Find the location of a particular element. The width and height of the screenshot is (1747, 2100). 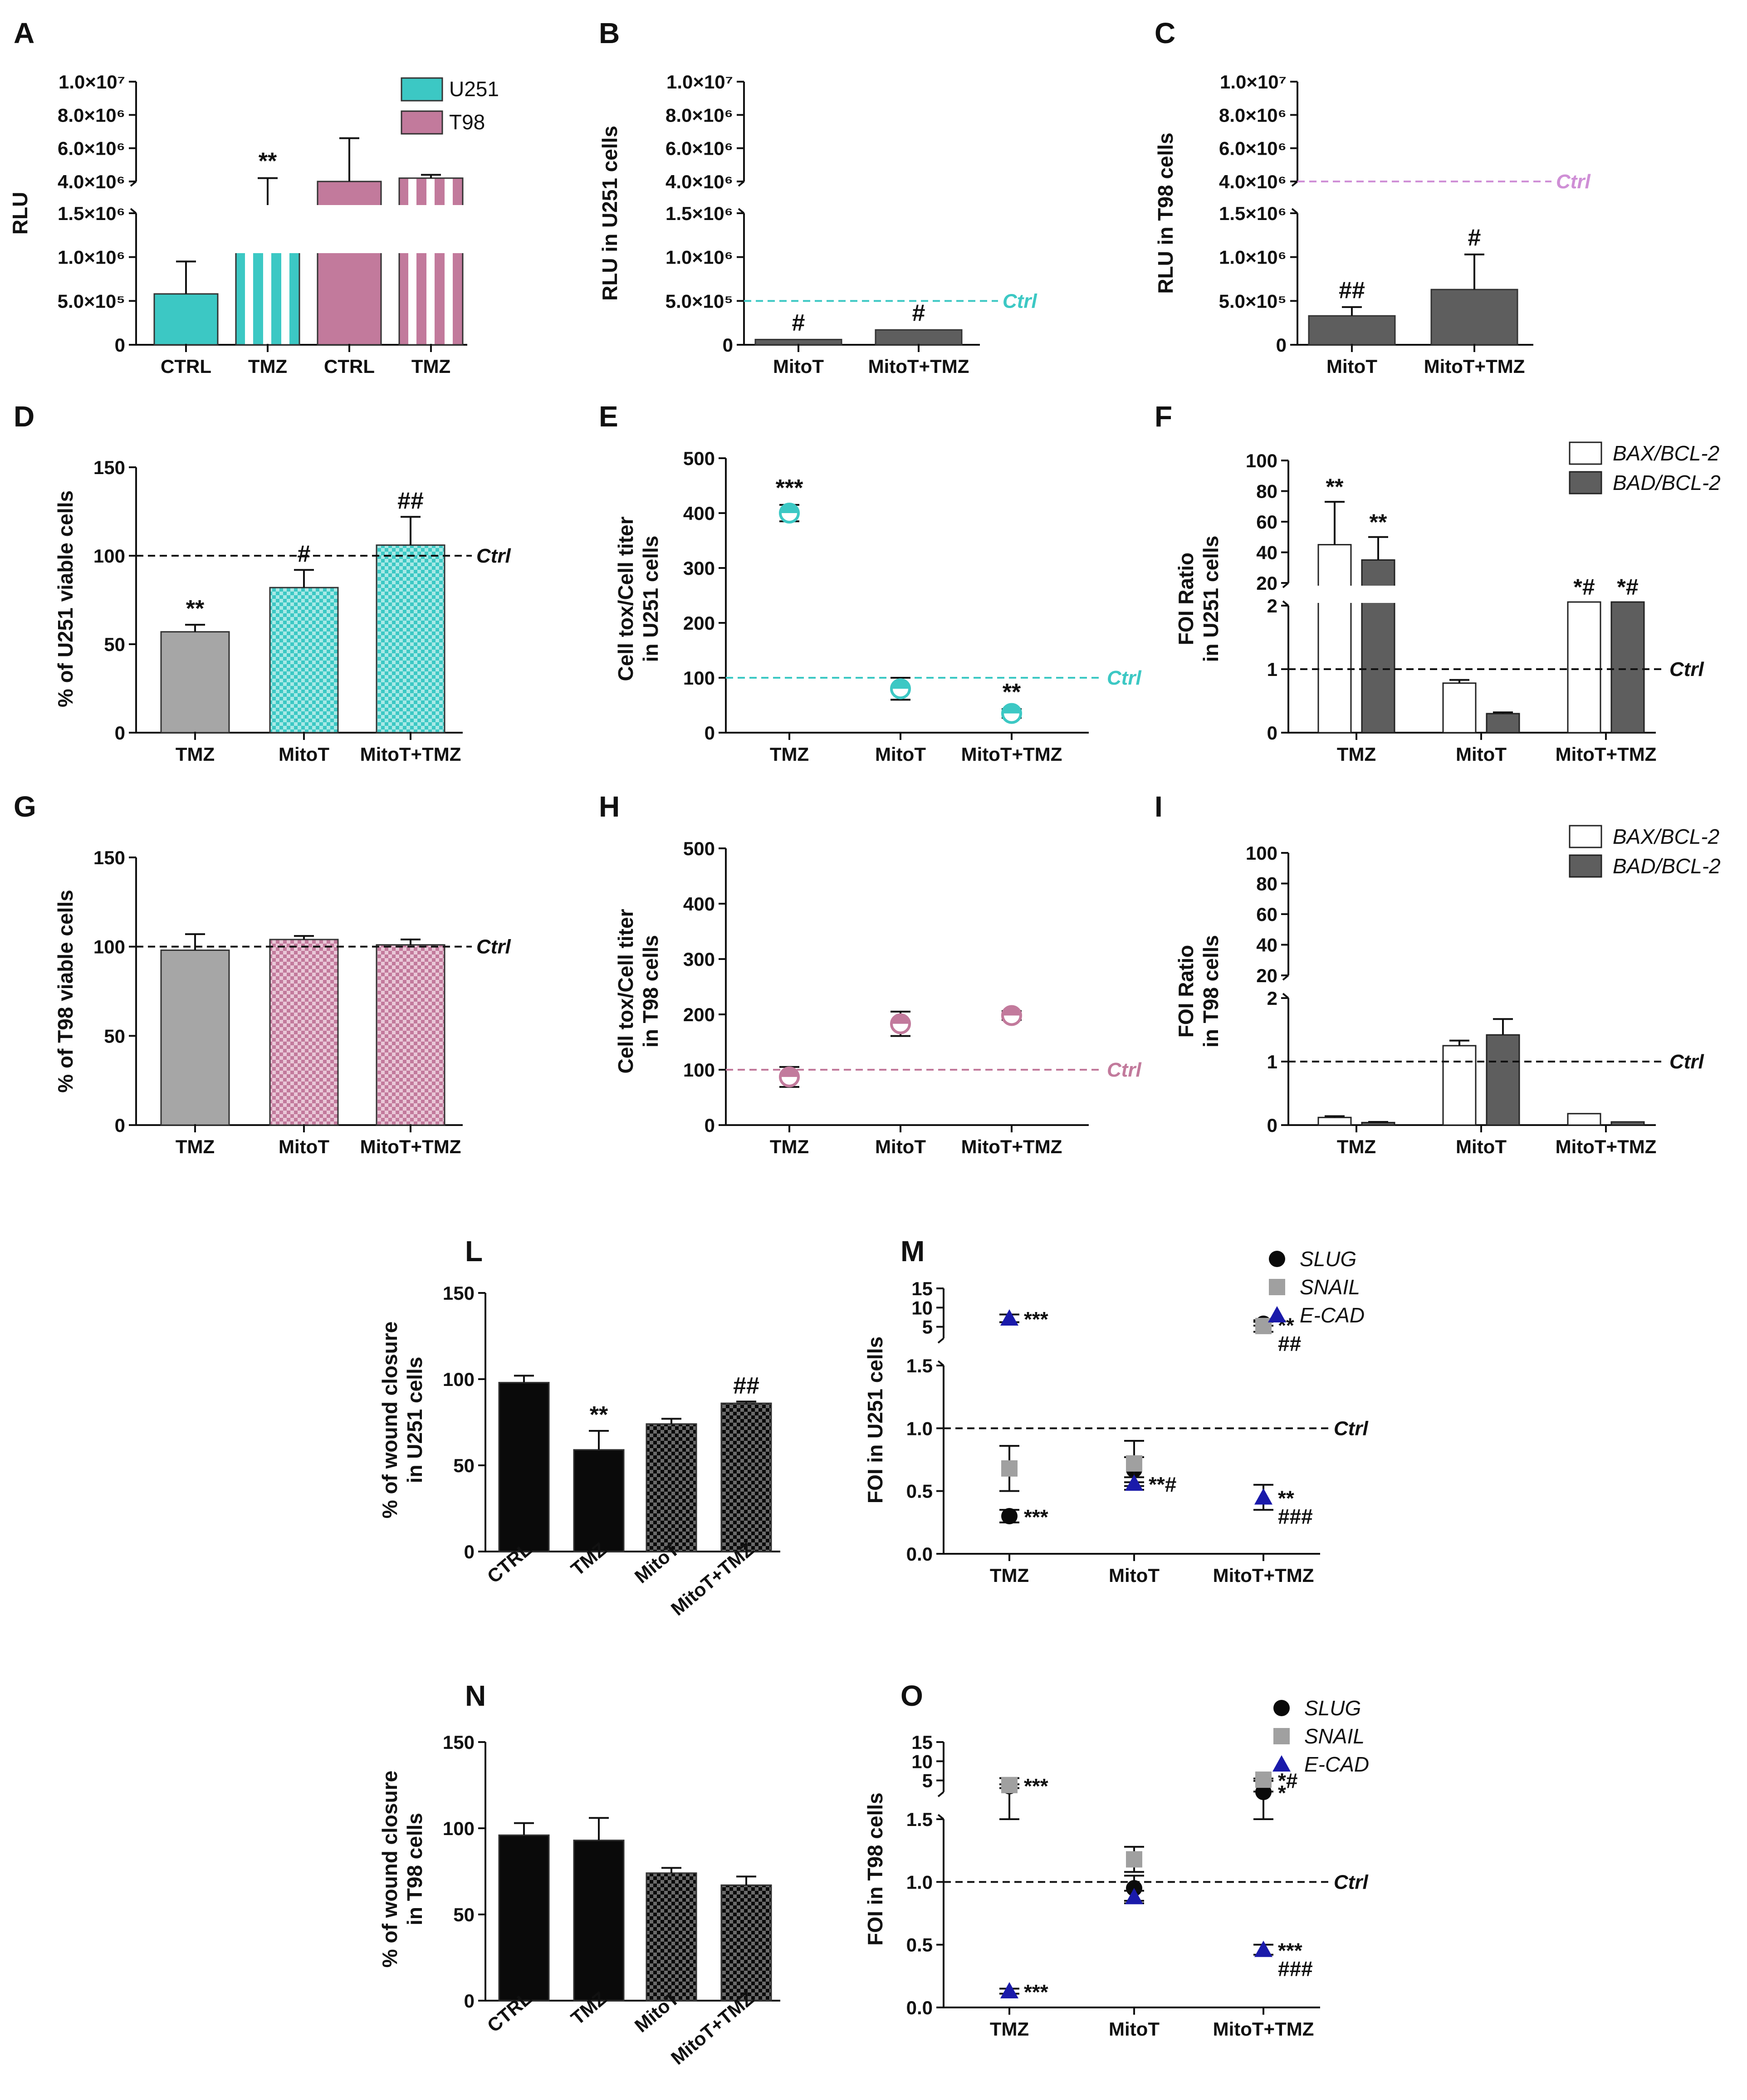

y-tick-label-N: 50 is located at coordinates (464, 1914).